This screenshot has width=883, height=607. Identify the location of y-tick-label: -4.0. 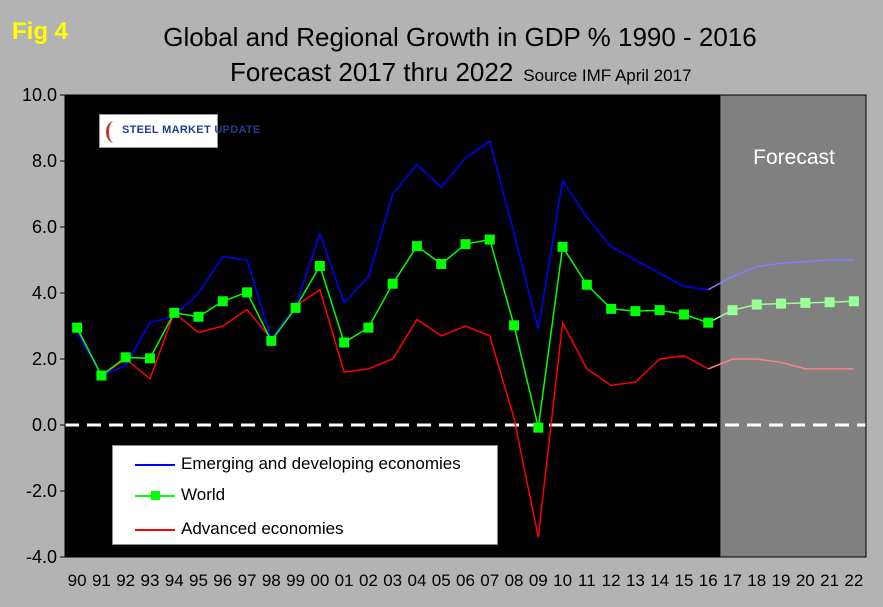
(41, 557).